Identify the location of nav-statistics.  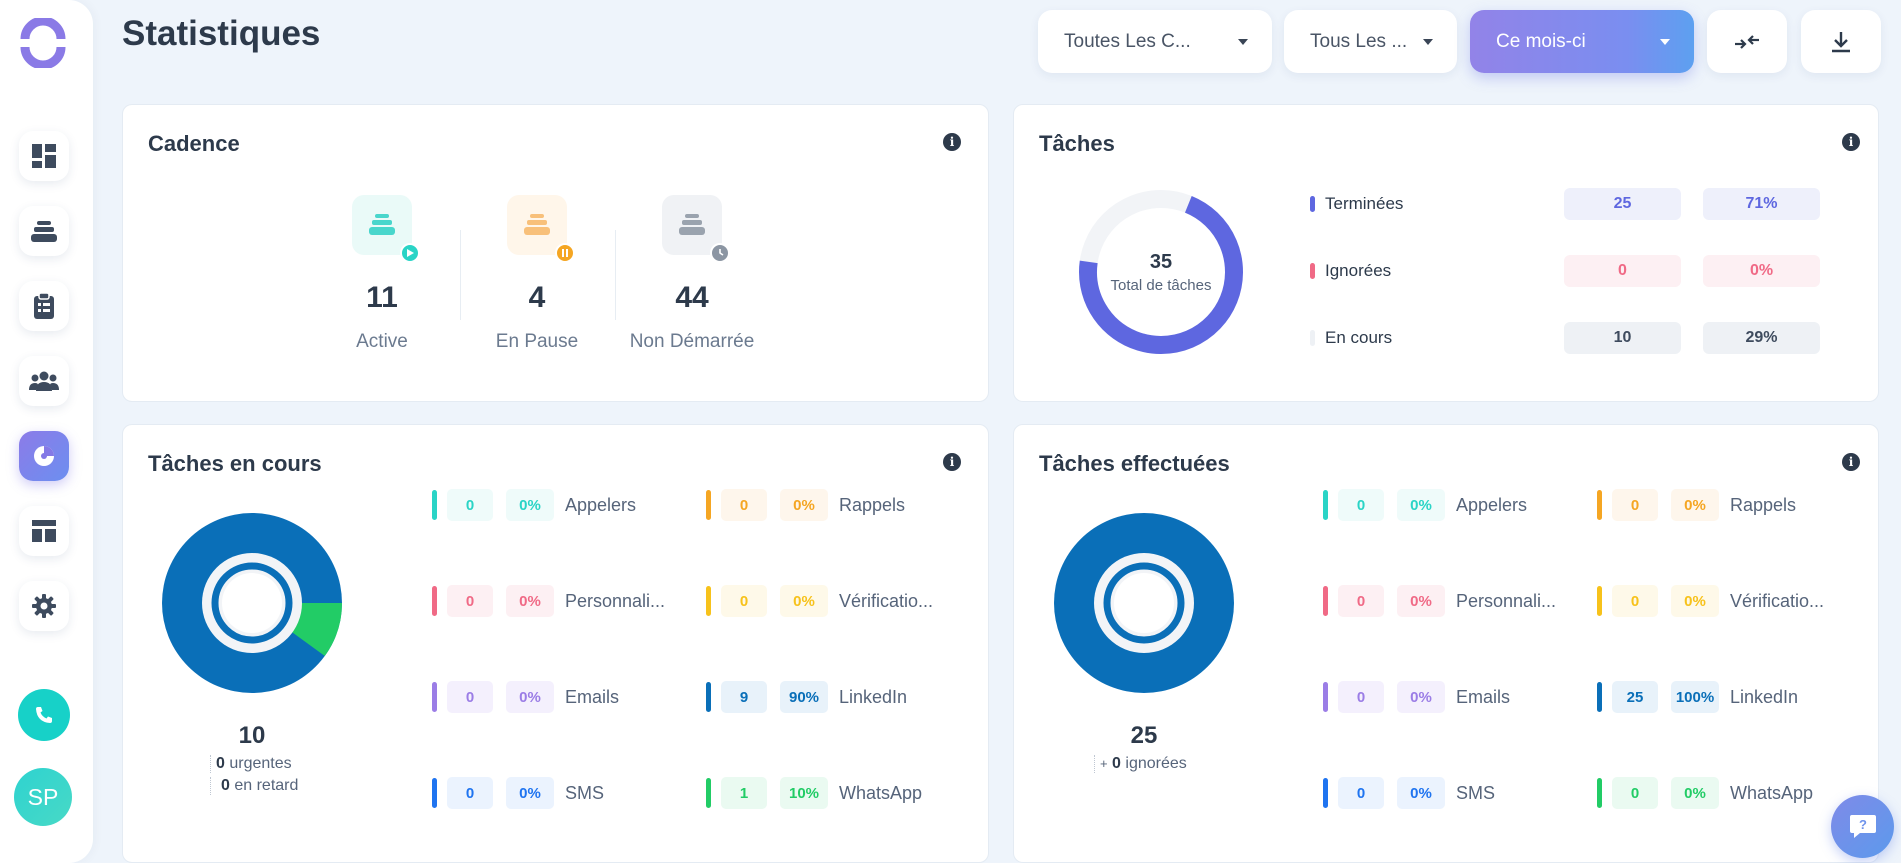
(44, 456).